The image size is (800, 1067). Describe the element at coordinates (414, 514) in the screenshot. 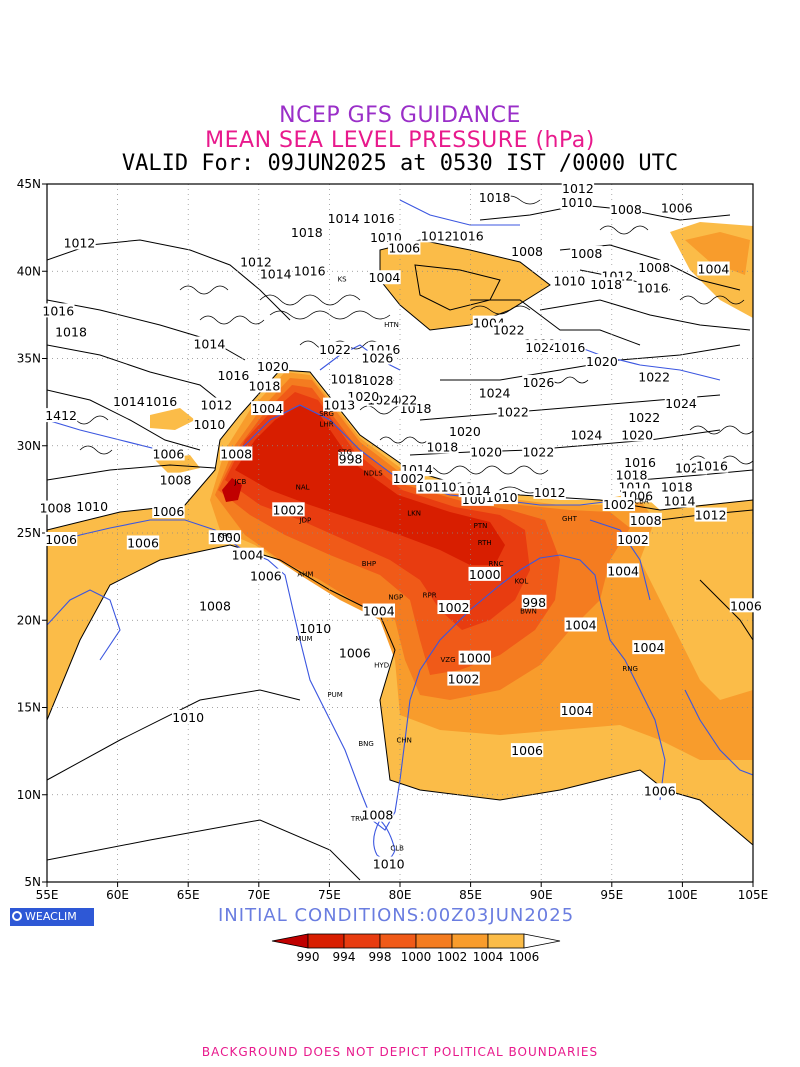

I see `city-code: LKN` at that location.